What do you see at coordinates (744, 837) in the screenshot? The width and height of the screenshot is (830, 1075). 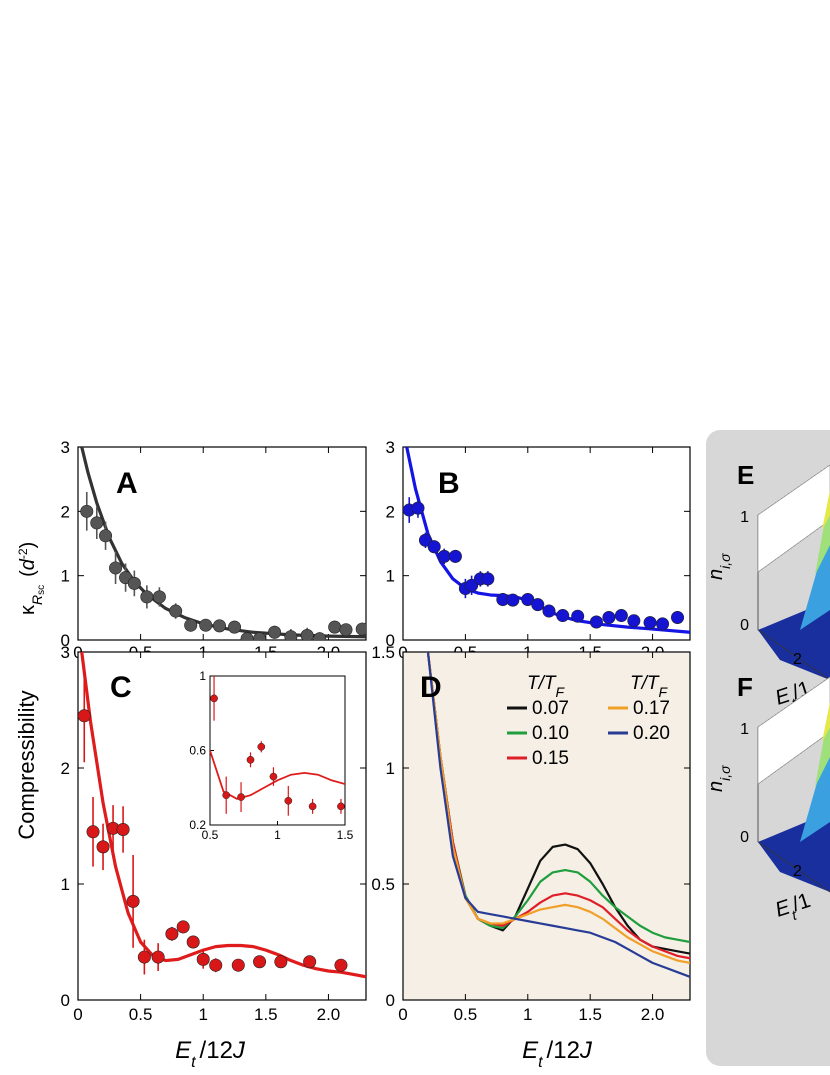 I see `z-tick-label: 0` at bounding box center [744, 837].